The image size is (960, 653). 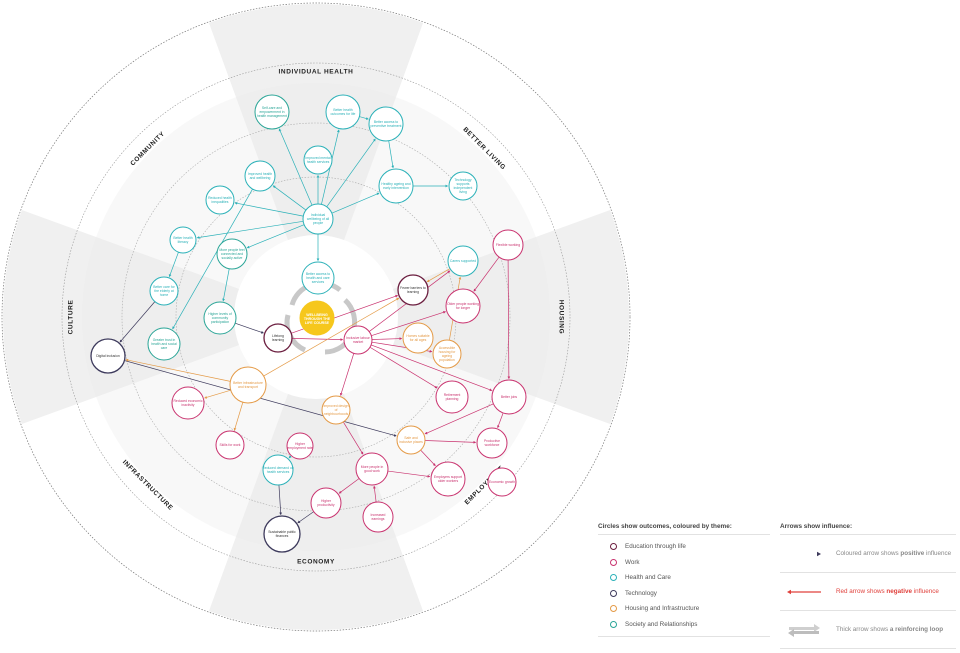 What do you see at coordinates (448, 479) in the screenshot?
I see `outcome-node: Employers support older workers` at bounding box center [448, 479].